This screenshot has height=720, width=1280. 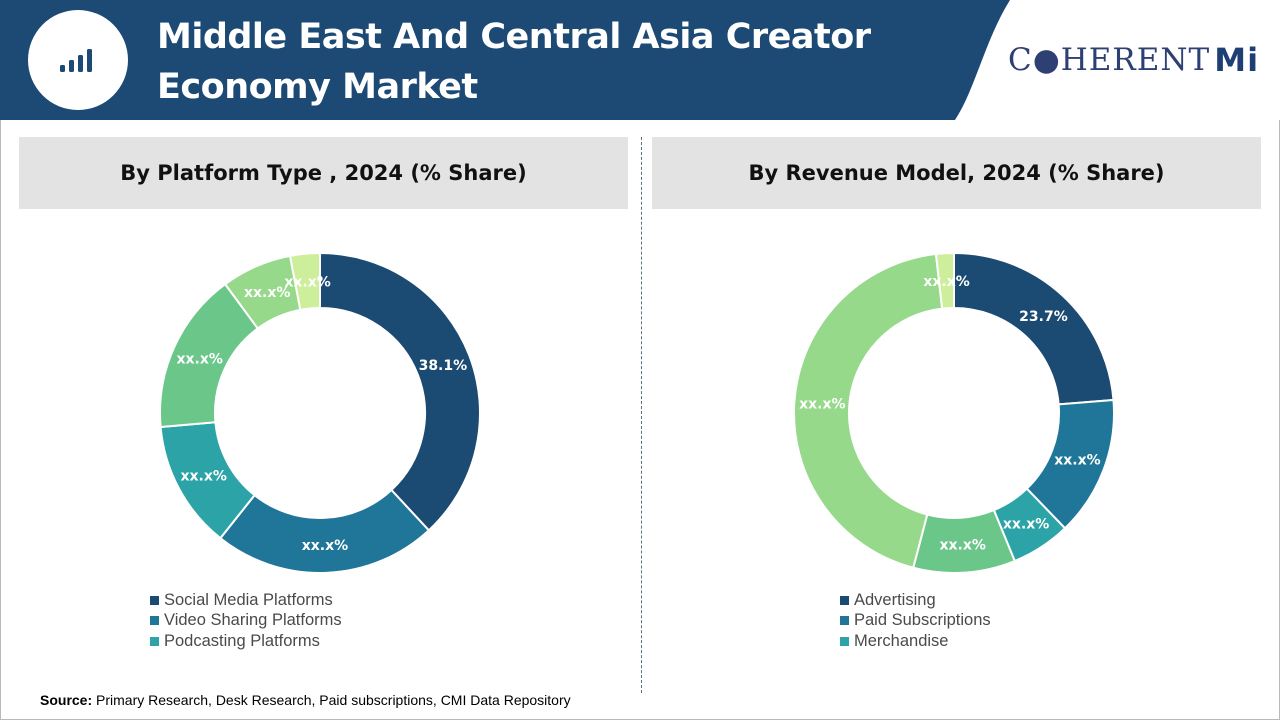 I want to click on brand-text: C●HERENT, so click(x=1109, y=60).